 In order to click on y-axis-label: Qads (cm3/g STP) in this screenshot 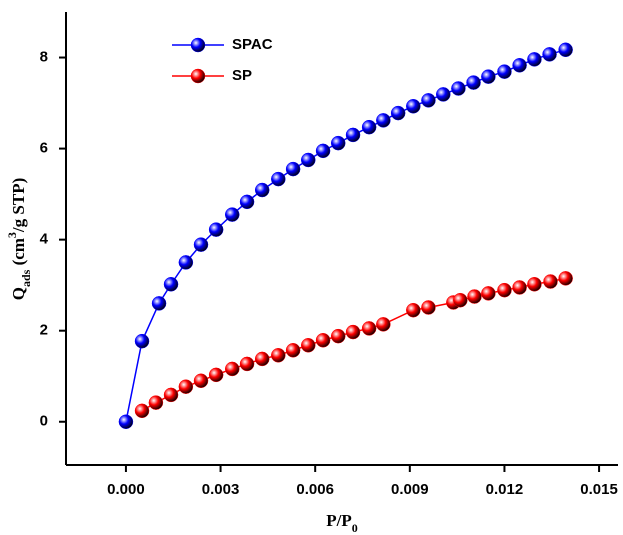, I will do `click(19, 239)`.